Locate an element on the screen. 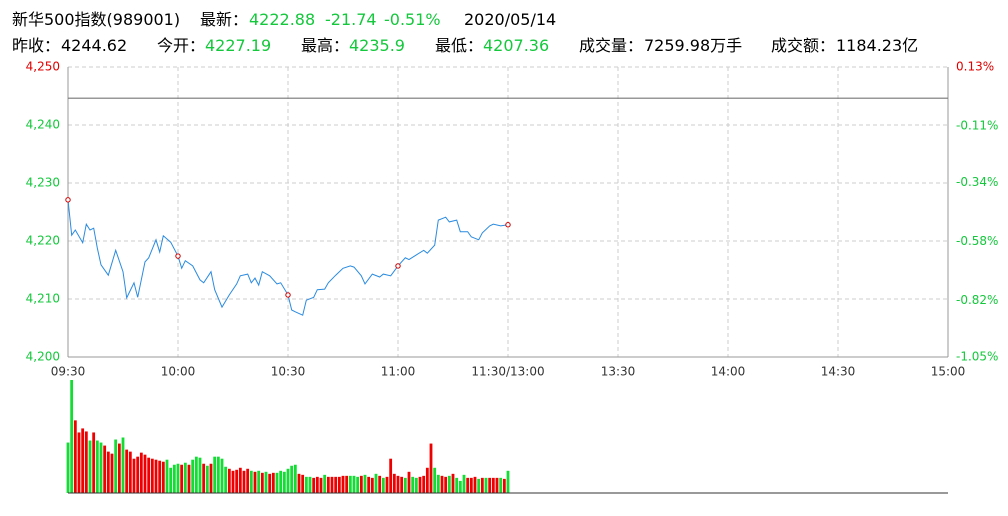 The width and height of the screenshot is (1008, 516). latest-label: 最新： is located at coordinates (224, 19).